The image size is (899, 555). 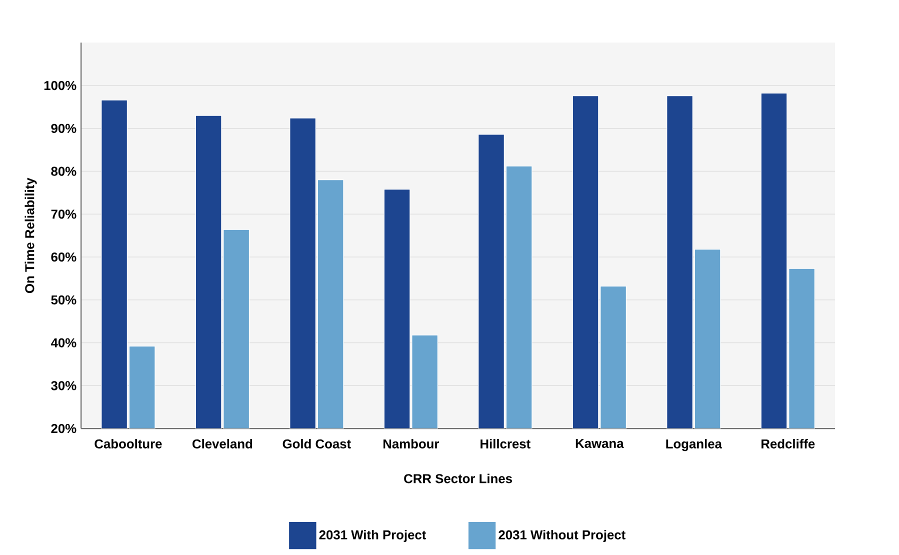 What do you see at coordinates (63, 343) in the screenshot?
I see `y-tick-label: 40%` at bounding box center [63, 343].